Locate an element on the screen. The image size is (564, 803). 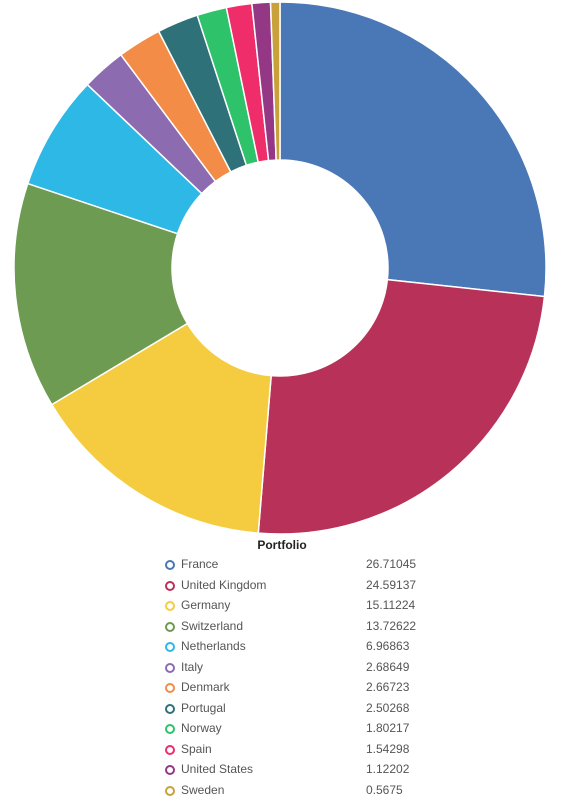
legend-label: Norway is located at coordinates (201, 728).